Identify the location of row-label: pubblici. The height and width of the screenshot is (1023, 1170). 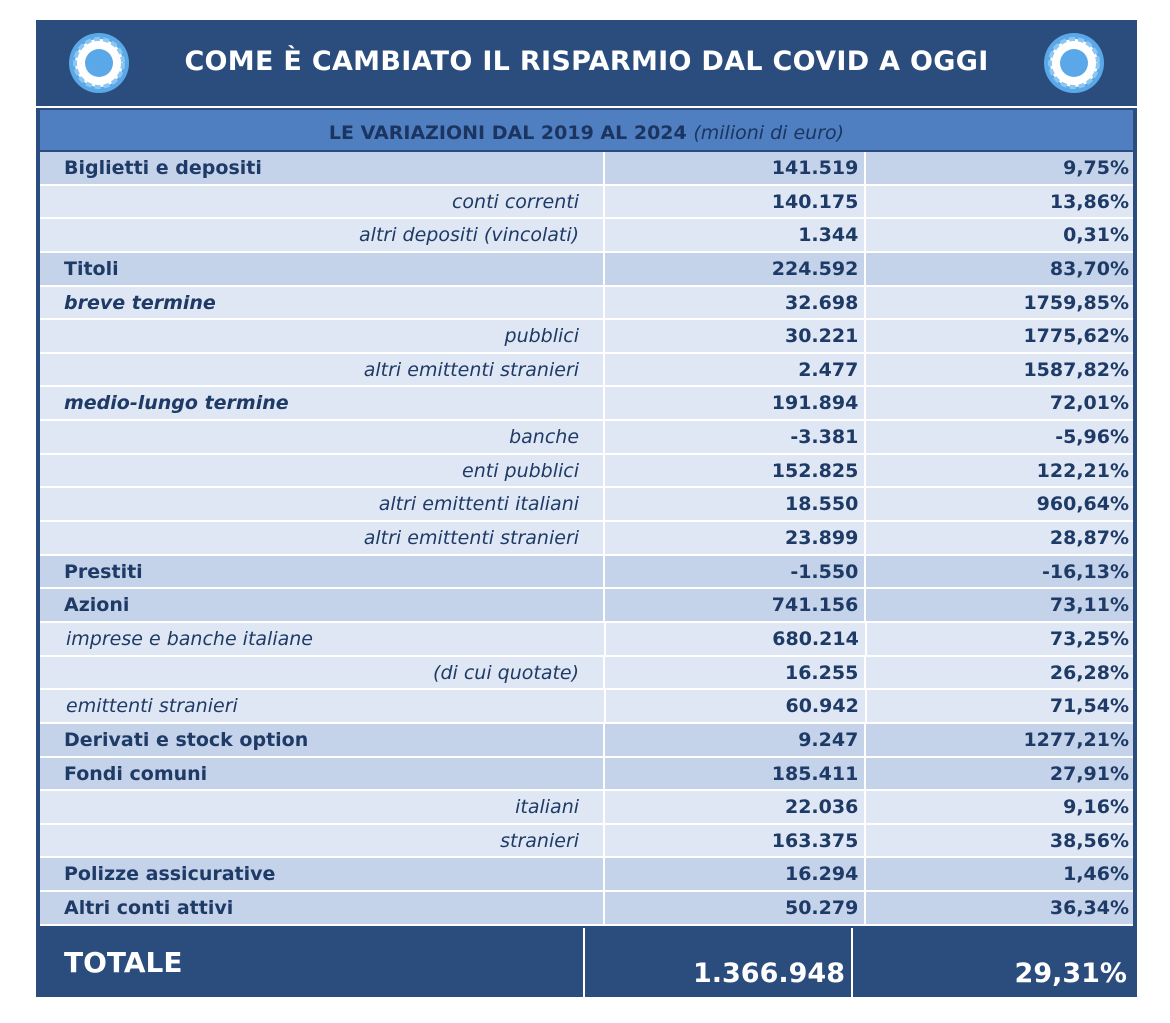
(323, 337).